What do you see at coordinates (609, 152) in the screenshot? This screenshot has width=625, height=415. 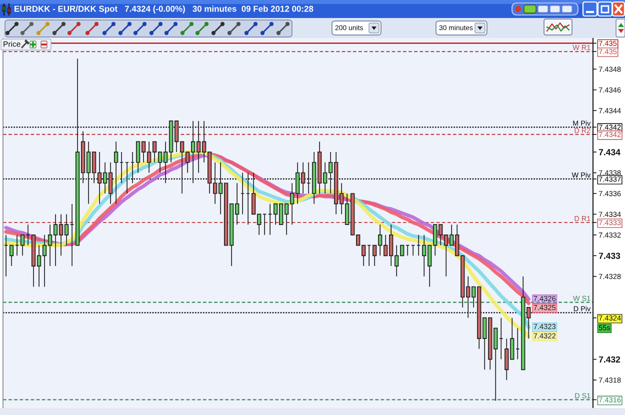 I see `y-tick-label: 7.434` at bounding box center [609, 152].